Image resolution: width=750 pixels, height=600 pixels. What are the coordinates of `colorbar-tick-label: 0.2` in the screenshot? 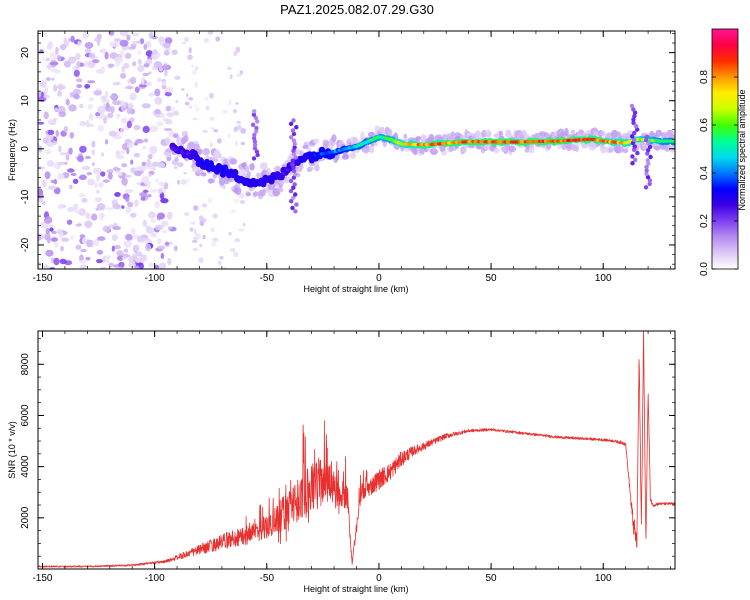 It's located at (704, 221).